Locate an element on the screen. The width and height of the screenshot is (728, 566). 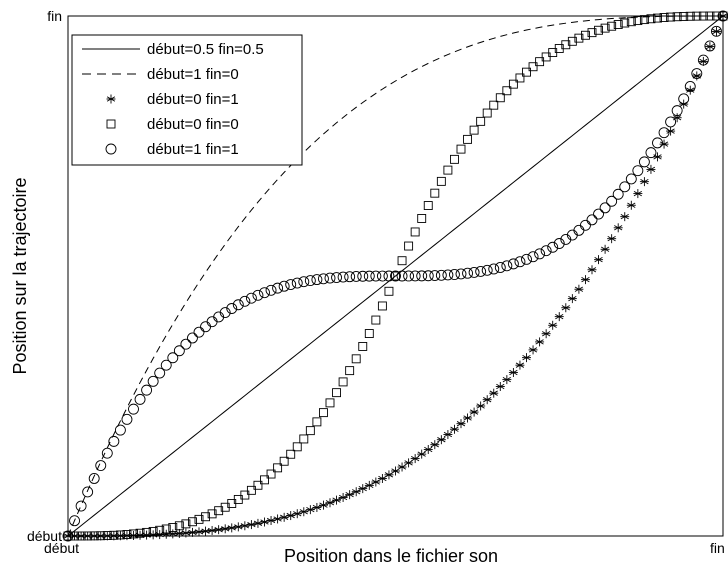
y-tick-label-fin: fin is located at coordinates (54, 16).